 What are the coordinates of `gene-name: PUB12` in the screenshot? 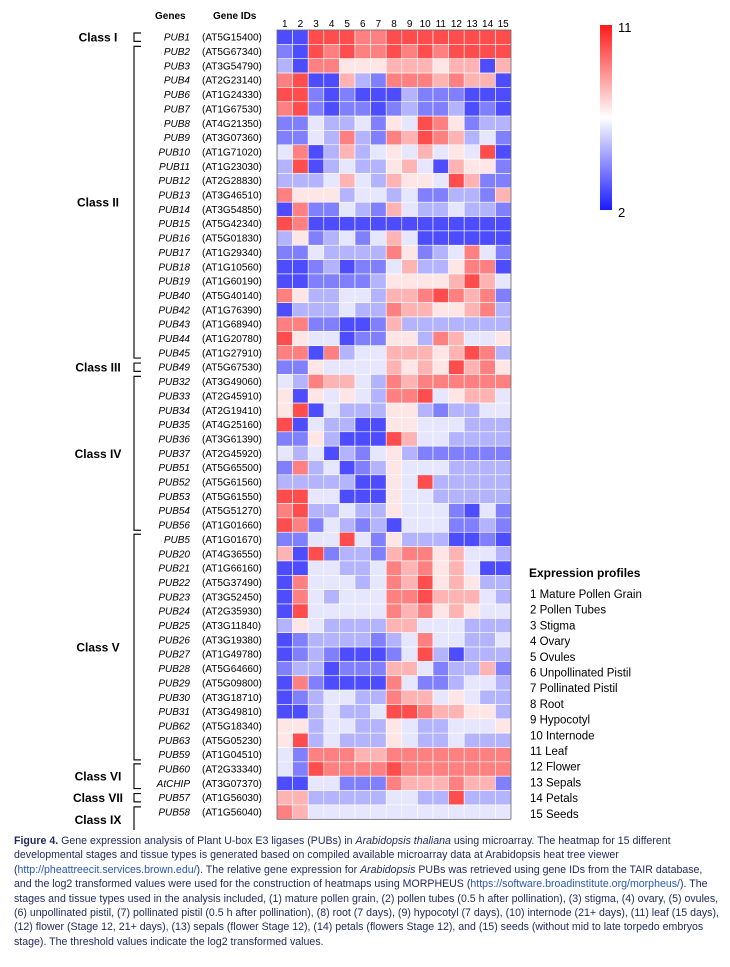 It's located at (174, 181).